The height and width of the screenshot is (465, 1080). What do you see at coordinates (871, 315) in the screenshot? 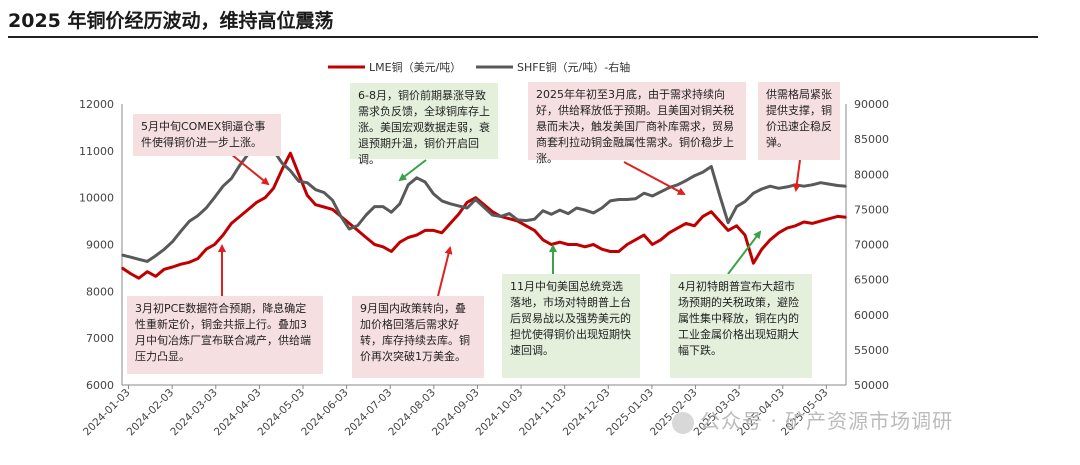
I see `y-right-tick-label: 60000` at bounding box center [871, 315].